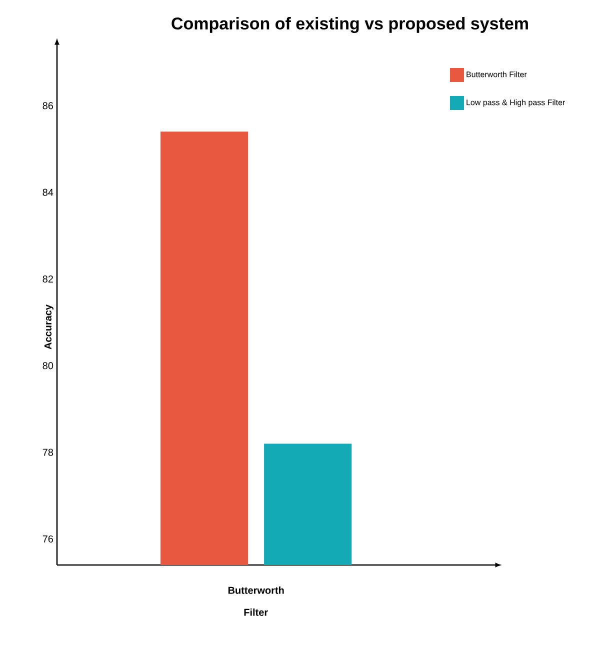  What do you see at coordinates (48, 366) in the screenshot?
I see `y-tick-label: 80` at bounding box center [48, 366].